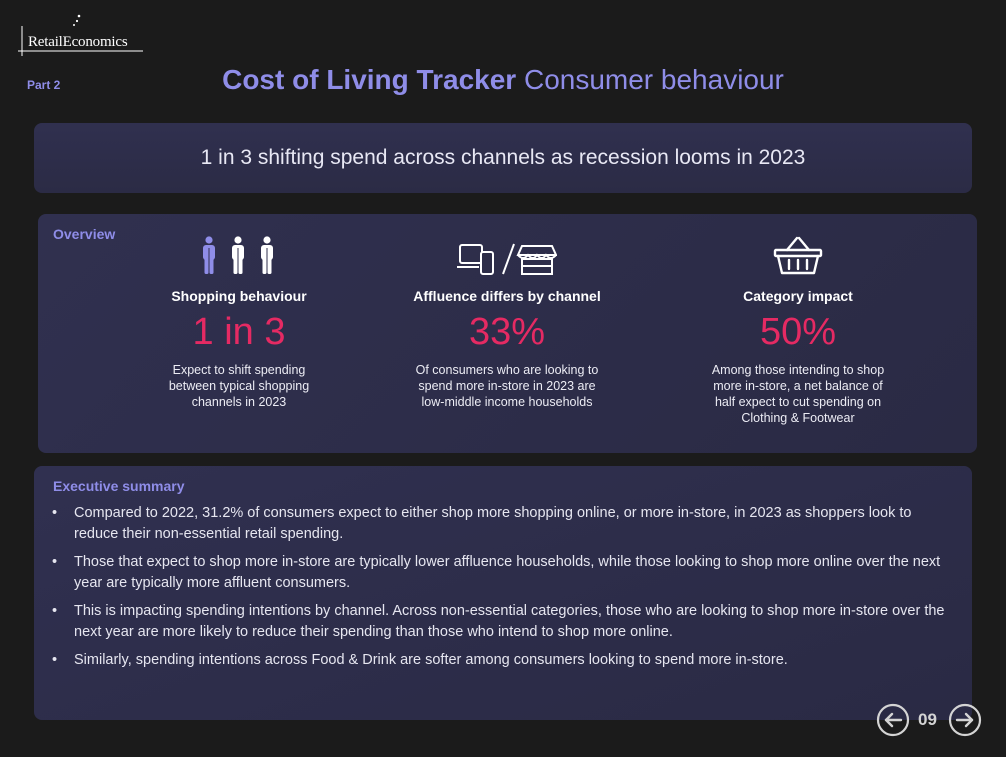  Describe the element at coordinates (653, 79) in the screenshot. I see `page-title-light: Consumer behaviour` at that location.